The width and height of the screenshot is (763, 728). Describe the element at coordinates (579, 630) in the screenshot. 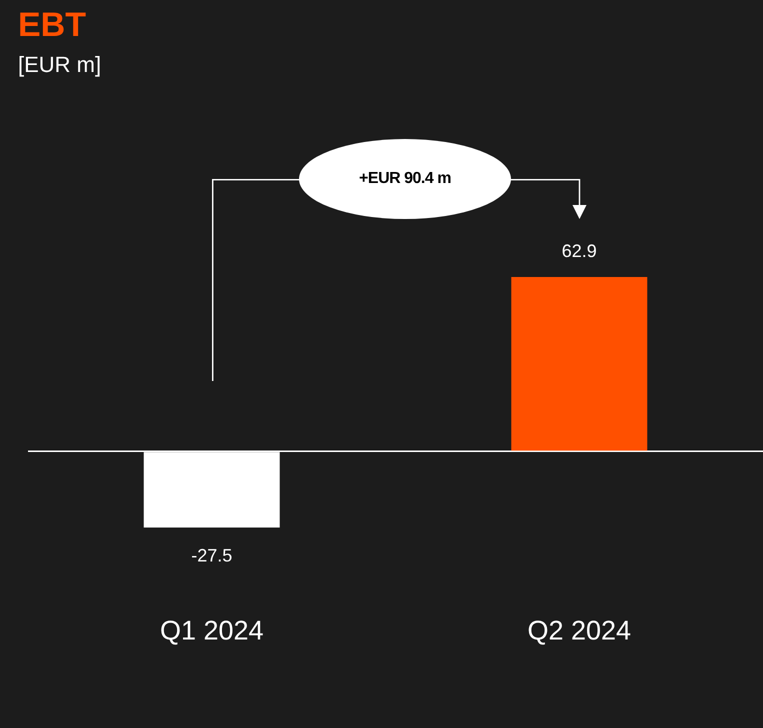

I see `x-tick-label: Q2 2024` at that location.